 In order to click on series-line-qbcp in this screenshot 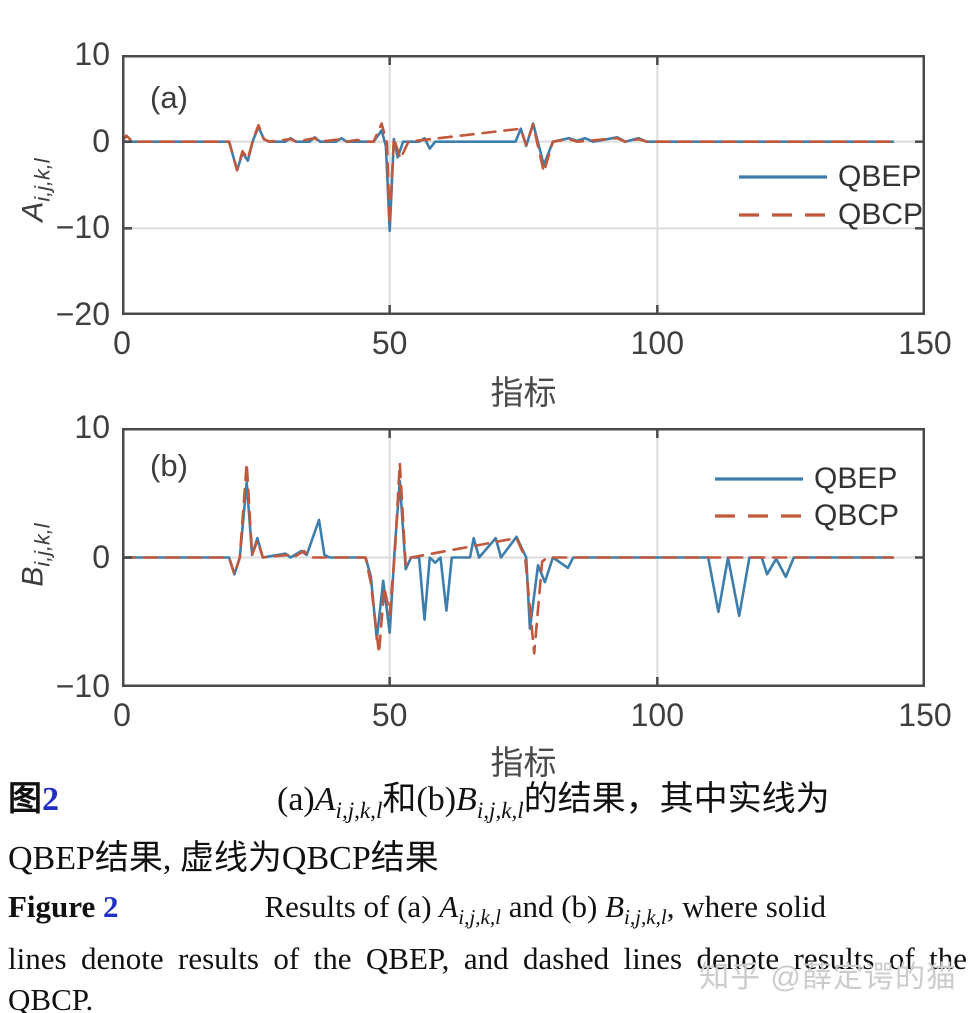, I will do `click(508, 174)`.